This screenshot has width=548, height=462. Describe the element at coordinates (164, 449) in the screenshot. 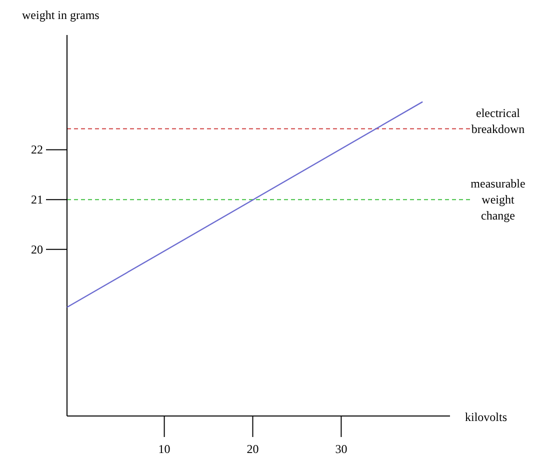

I see `x-tick-label: 10` at that location.